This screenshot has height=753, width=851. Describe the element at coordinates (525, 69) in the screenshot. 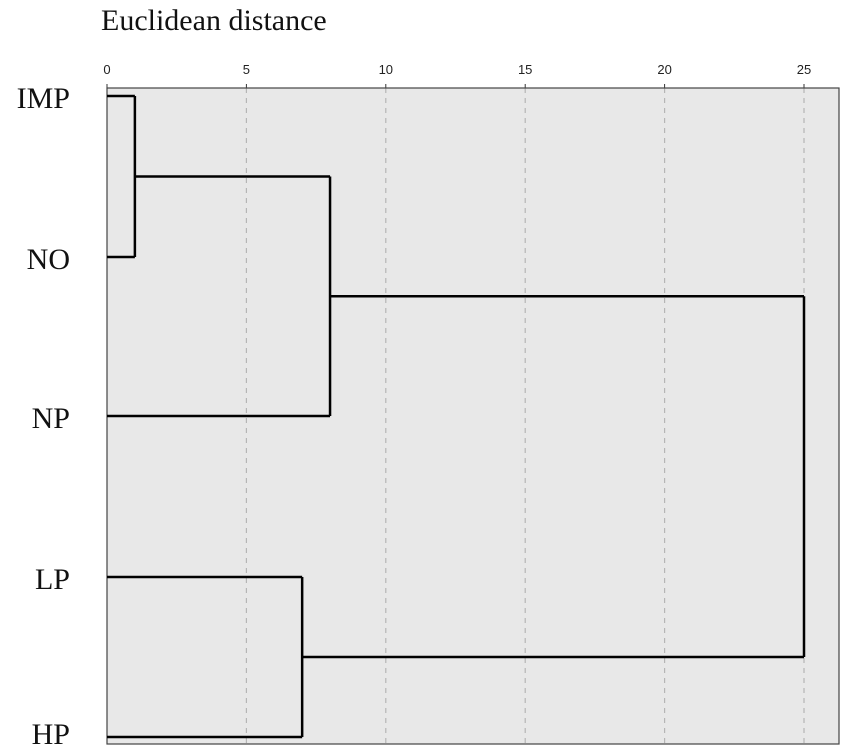

I see `x-tick-label: 15` at that location.